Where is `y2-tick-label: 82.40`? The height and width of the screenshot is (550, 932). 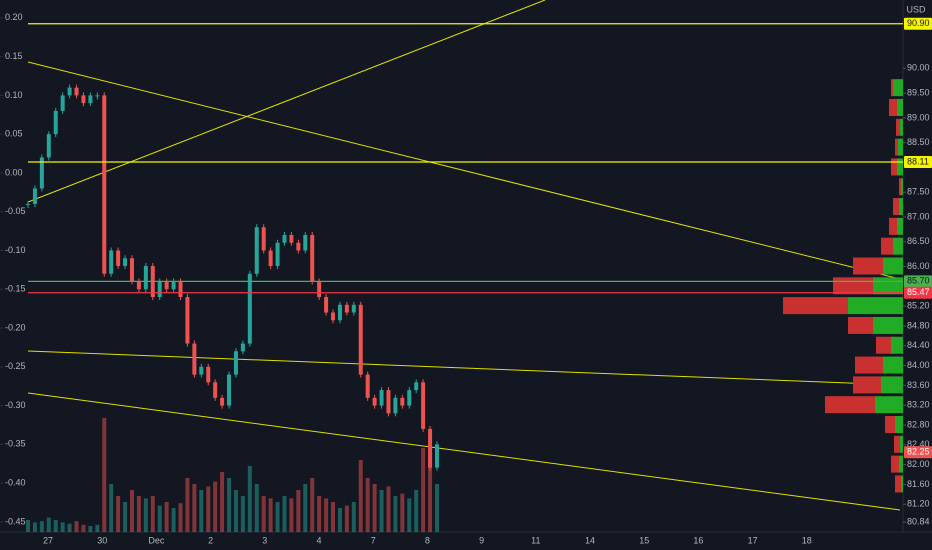
y2-tick-label: 82.40 is located at coordinates (918, 444).